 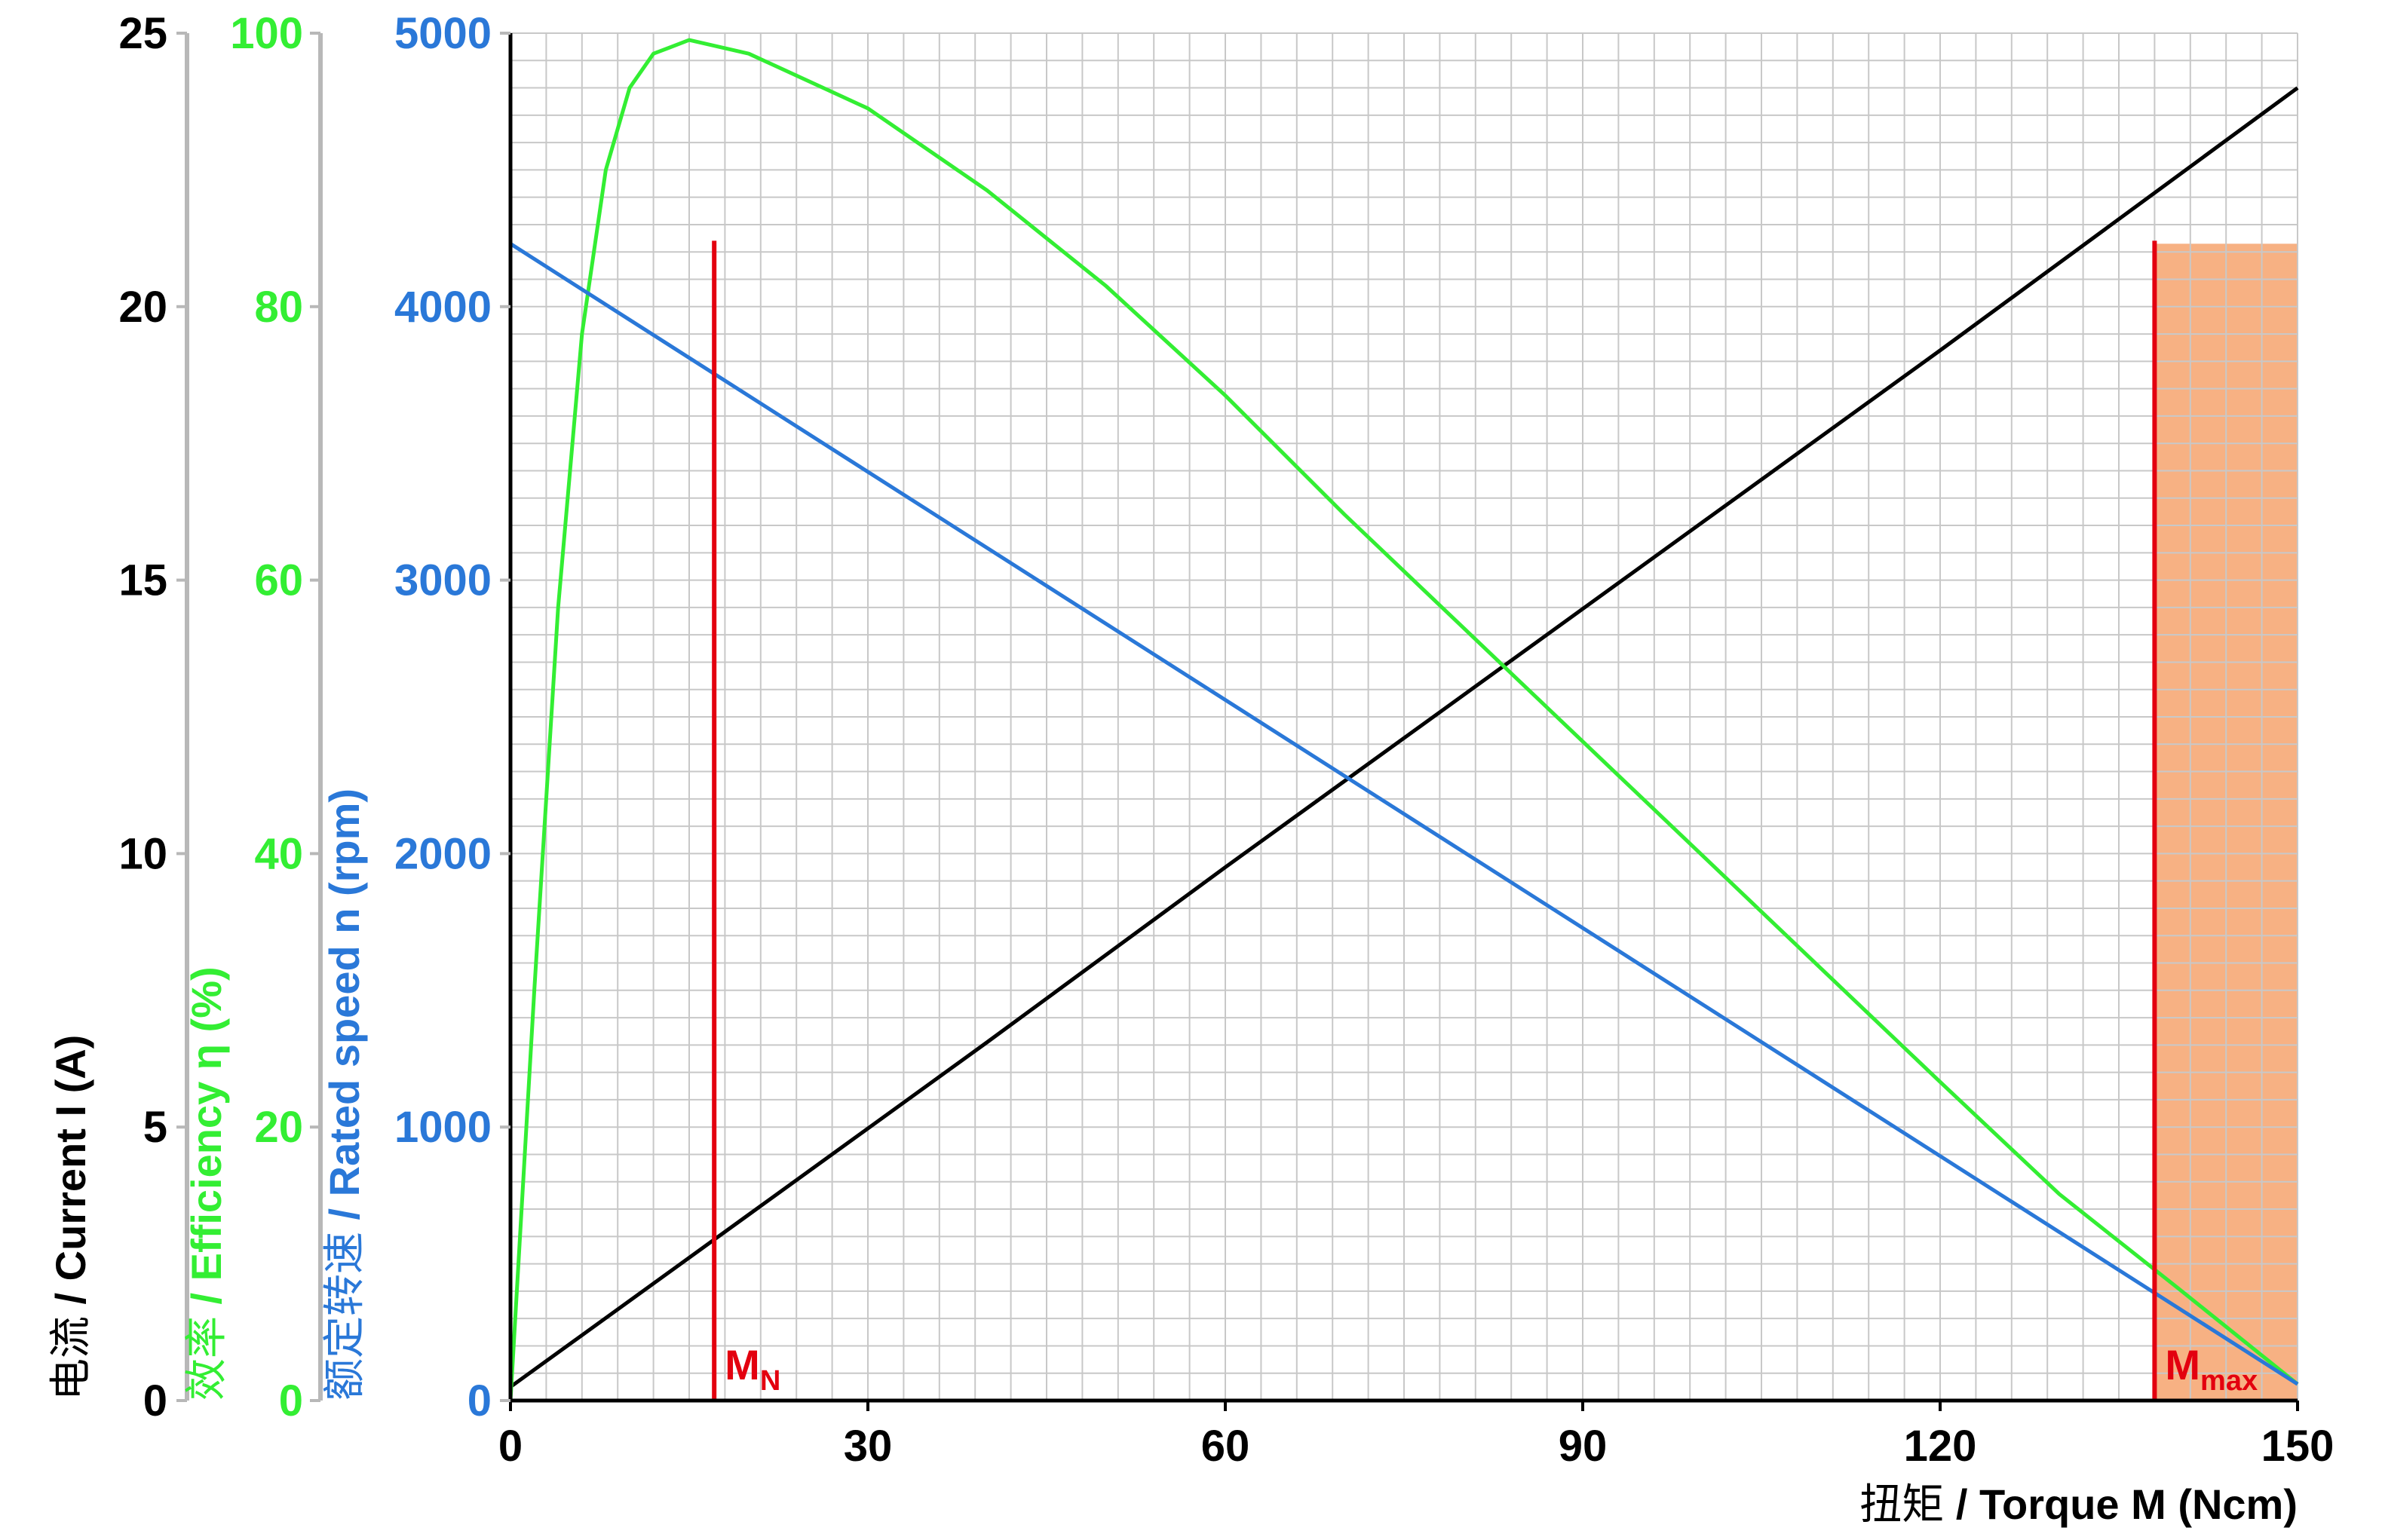 What do you see at coordinates (480, 1400) in the screenshot?
I see `y-tick-label-speed: 0` at bounding box center [480, 1400].